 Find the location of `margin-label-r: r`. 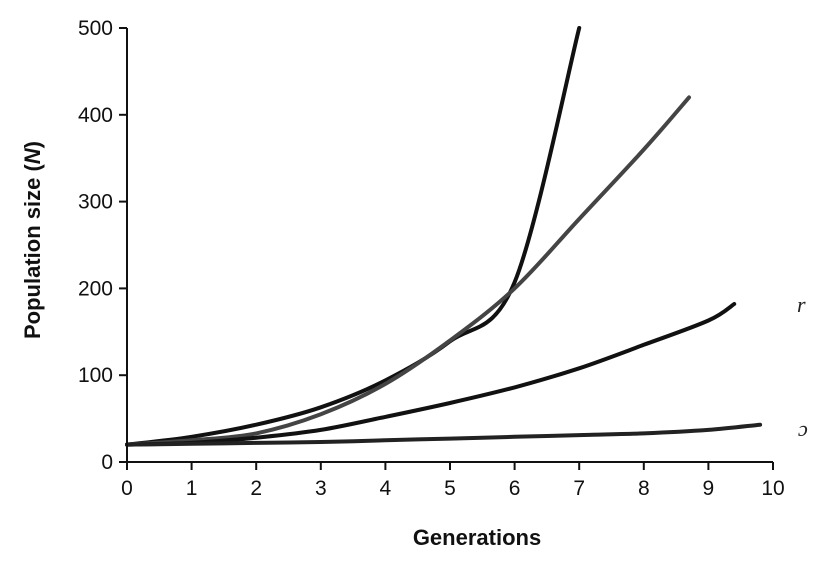

margin-label-r: r is located at coordinates (801, 304).